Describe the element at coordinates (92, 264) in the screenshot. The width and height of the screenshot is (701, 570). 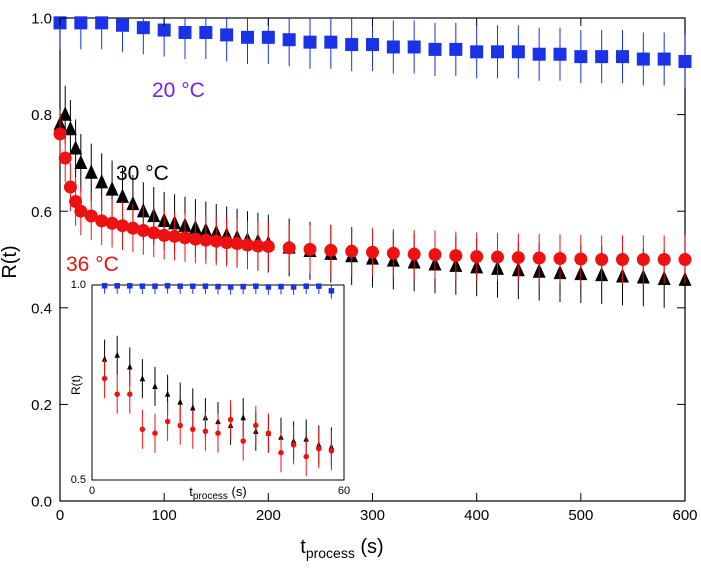
I see `annotation-36c: 36 °C` at that location.